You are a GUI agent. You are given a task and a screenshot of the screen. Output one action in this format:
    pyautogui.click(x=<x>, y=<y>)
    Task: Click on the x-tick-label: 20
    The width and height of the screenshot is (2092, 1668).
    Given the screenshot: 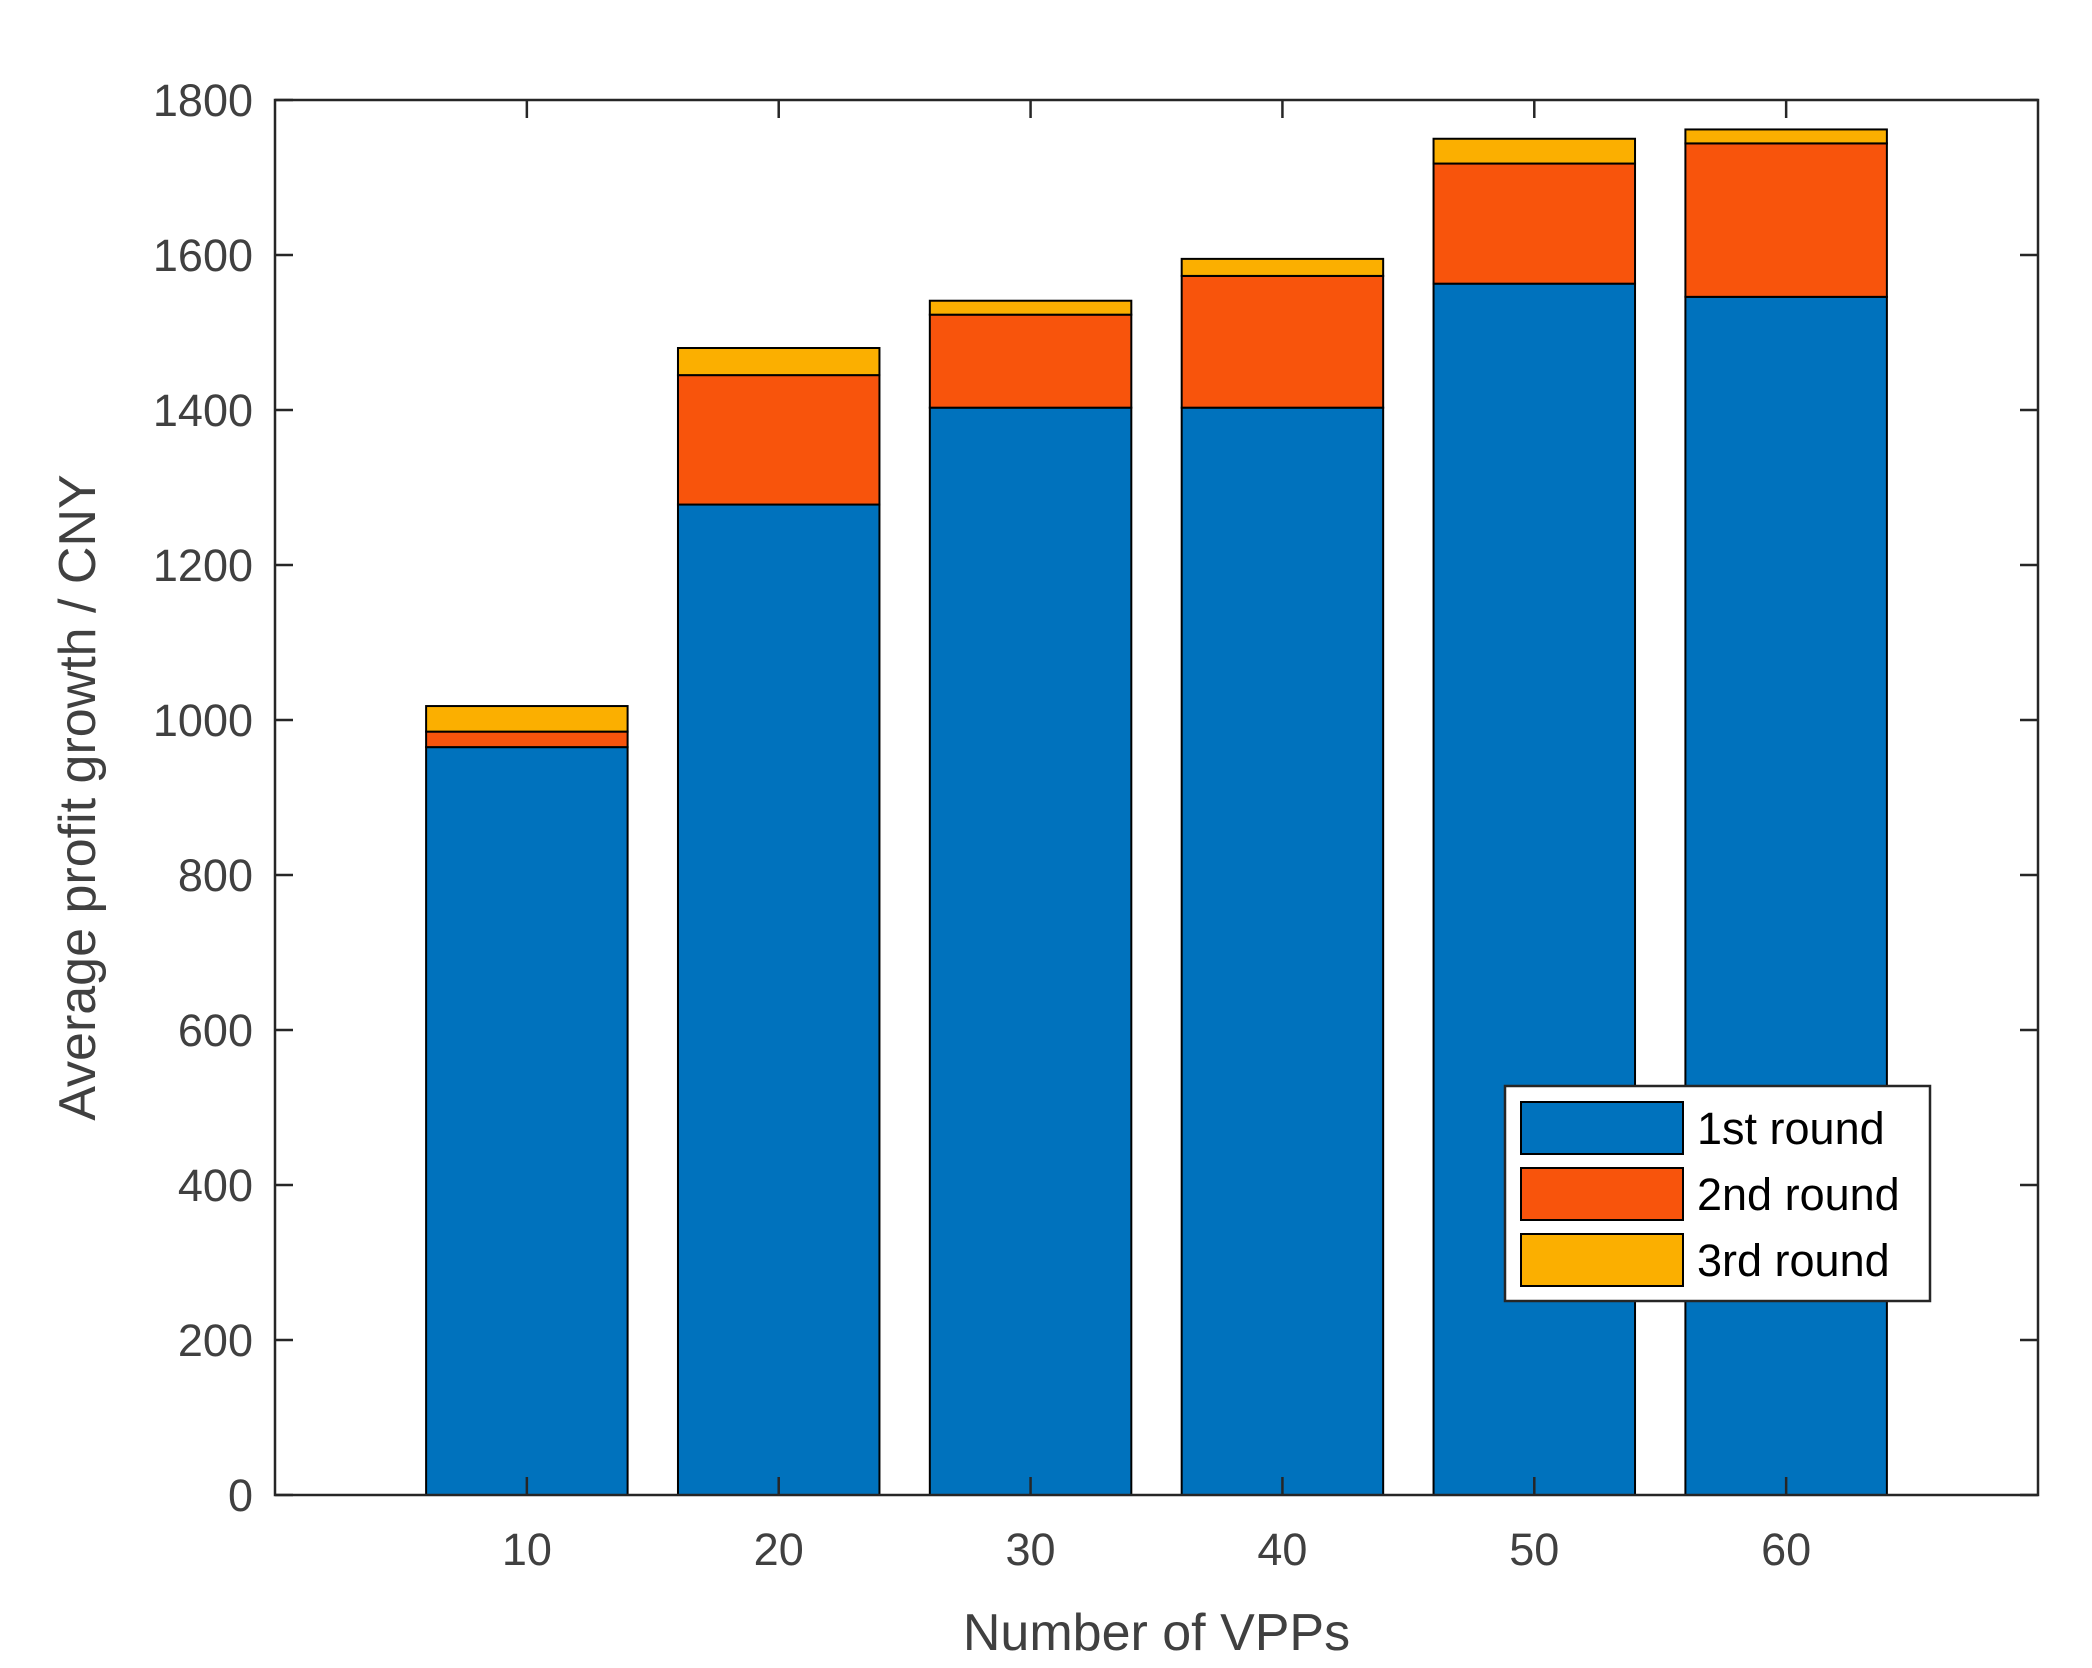 What is the action you would take?
    pyautogui.click(x=779, y=1549)
    